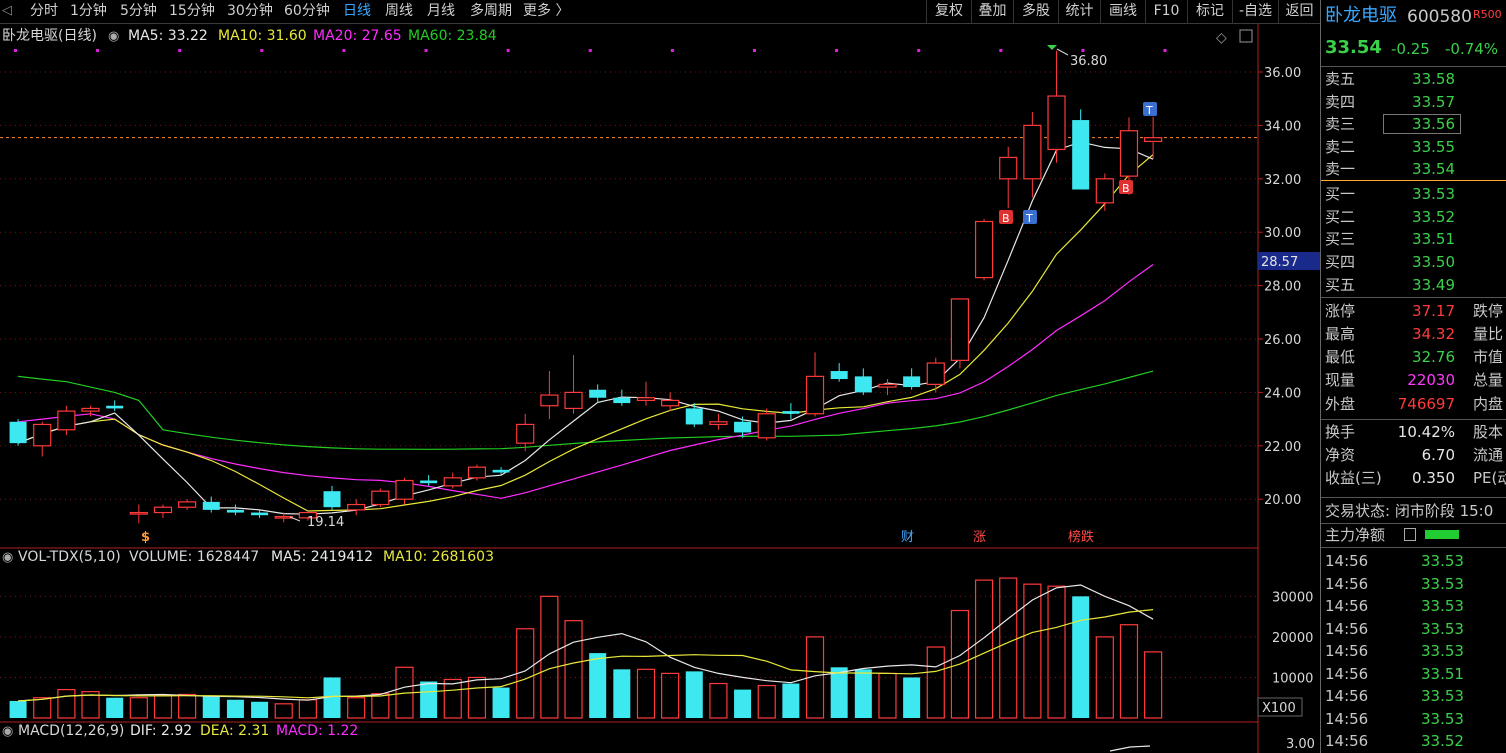 This screenshot has height=753, width=1506. Describe the element at coordinates (1340, 380) in the screenshot. I see `stat-row-4-label: 现量` at that location.